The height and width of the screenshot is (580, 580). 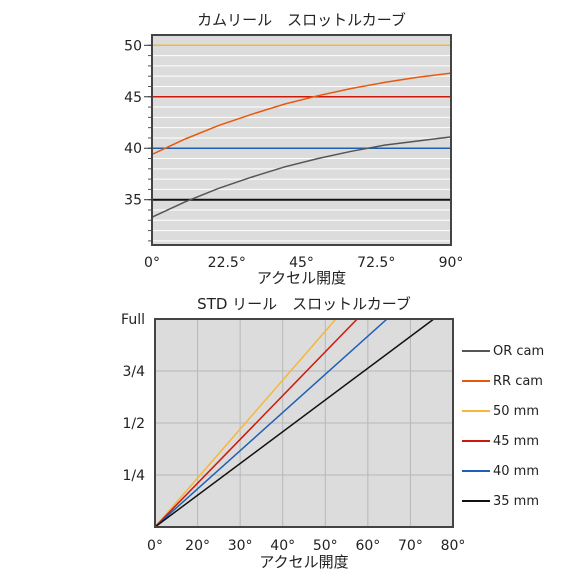 I want to click on legend-item: 45 mm, so click(x=518, y=441).